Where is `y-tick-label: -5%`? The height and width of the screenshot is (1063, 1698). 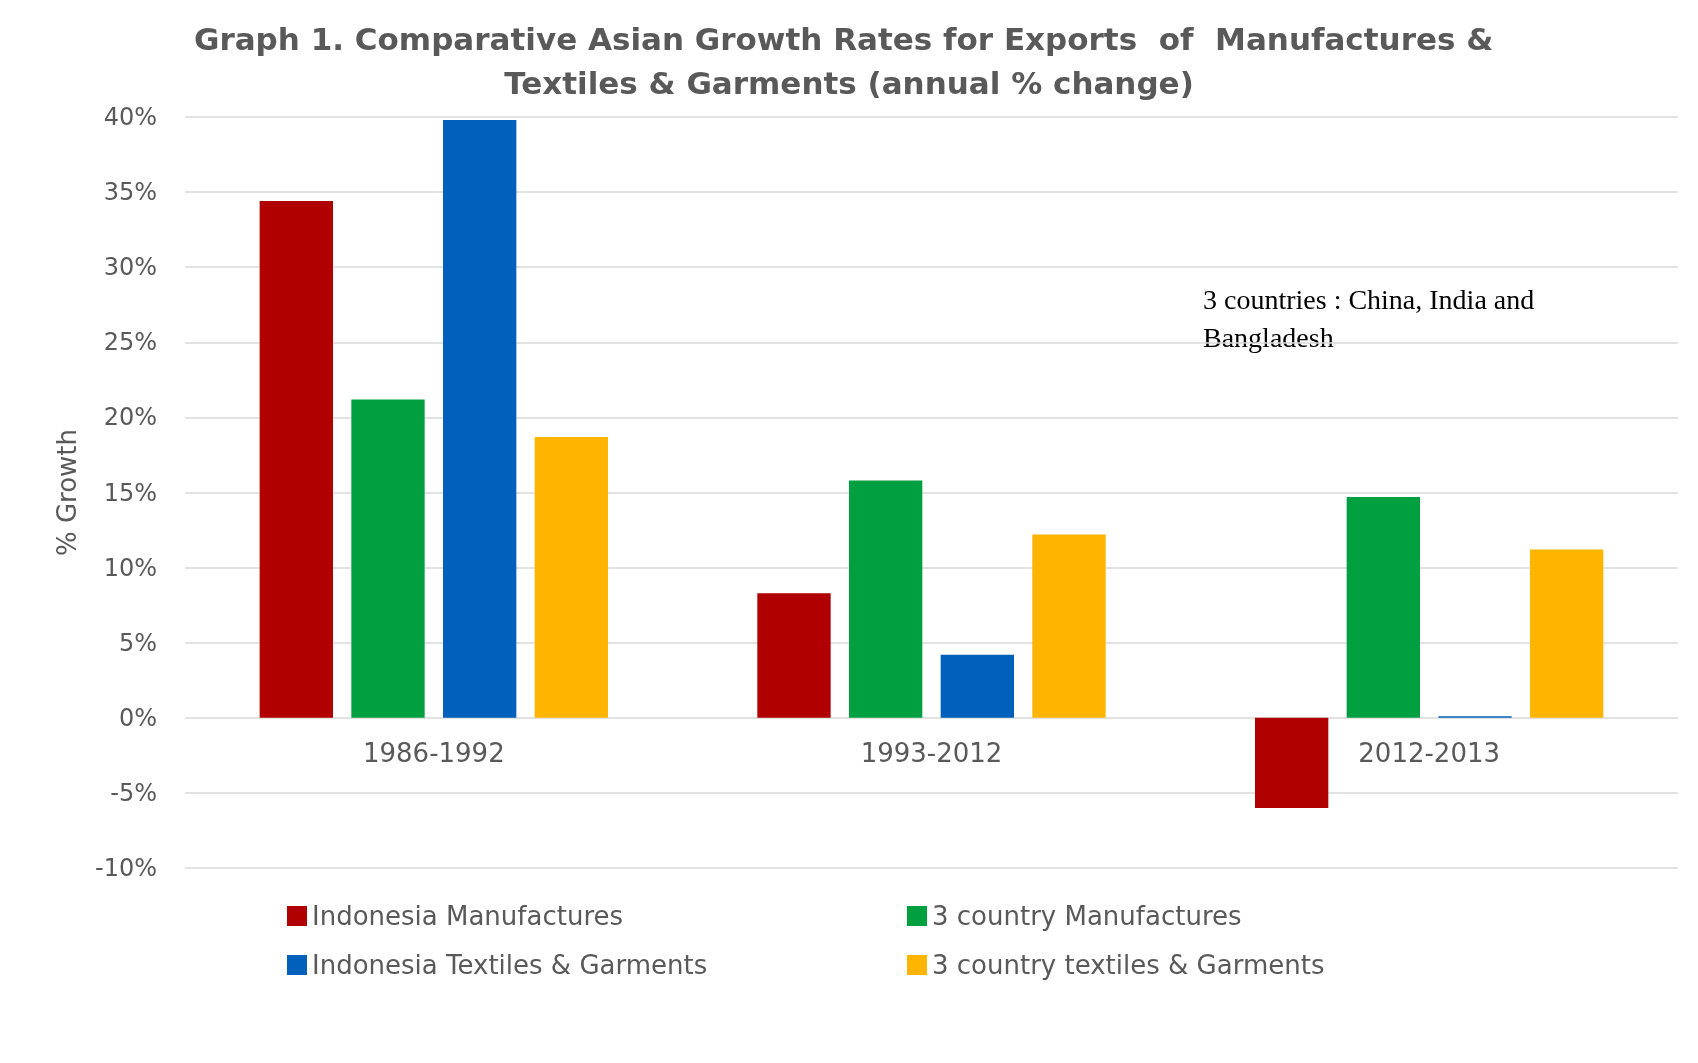 y-tick-label: -5% is located at coordinates (133, 792).